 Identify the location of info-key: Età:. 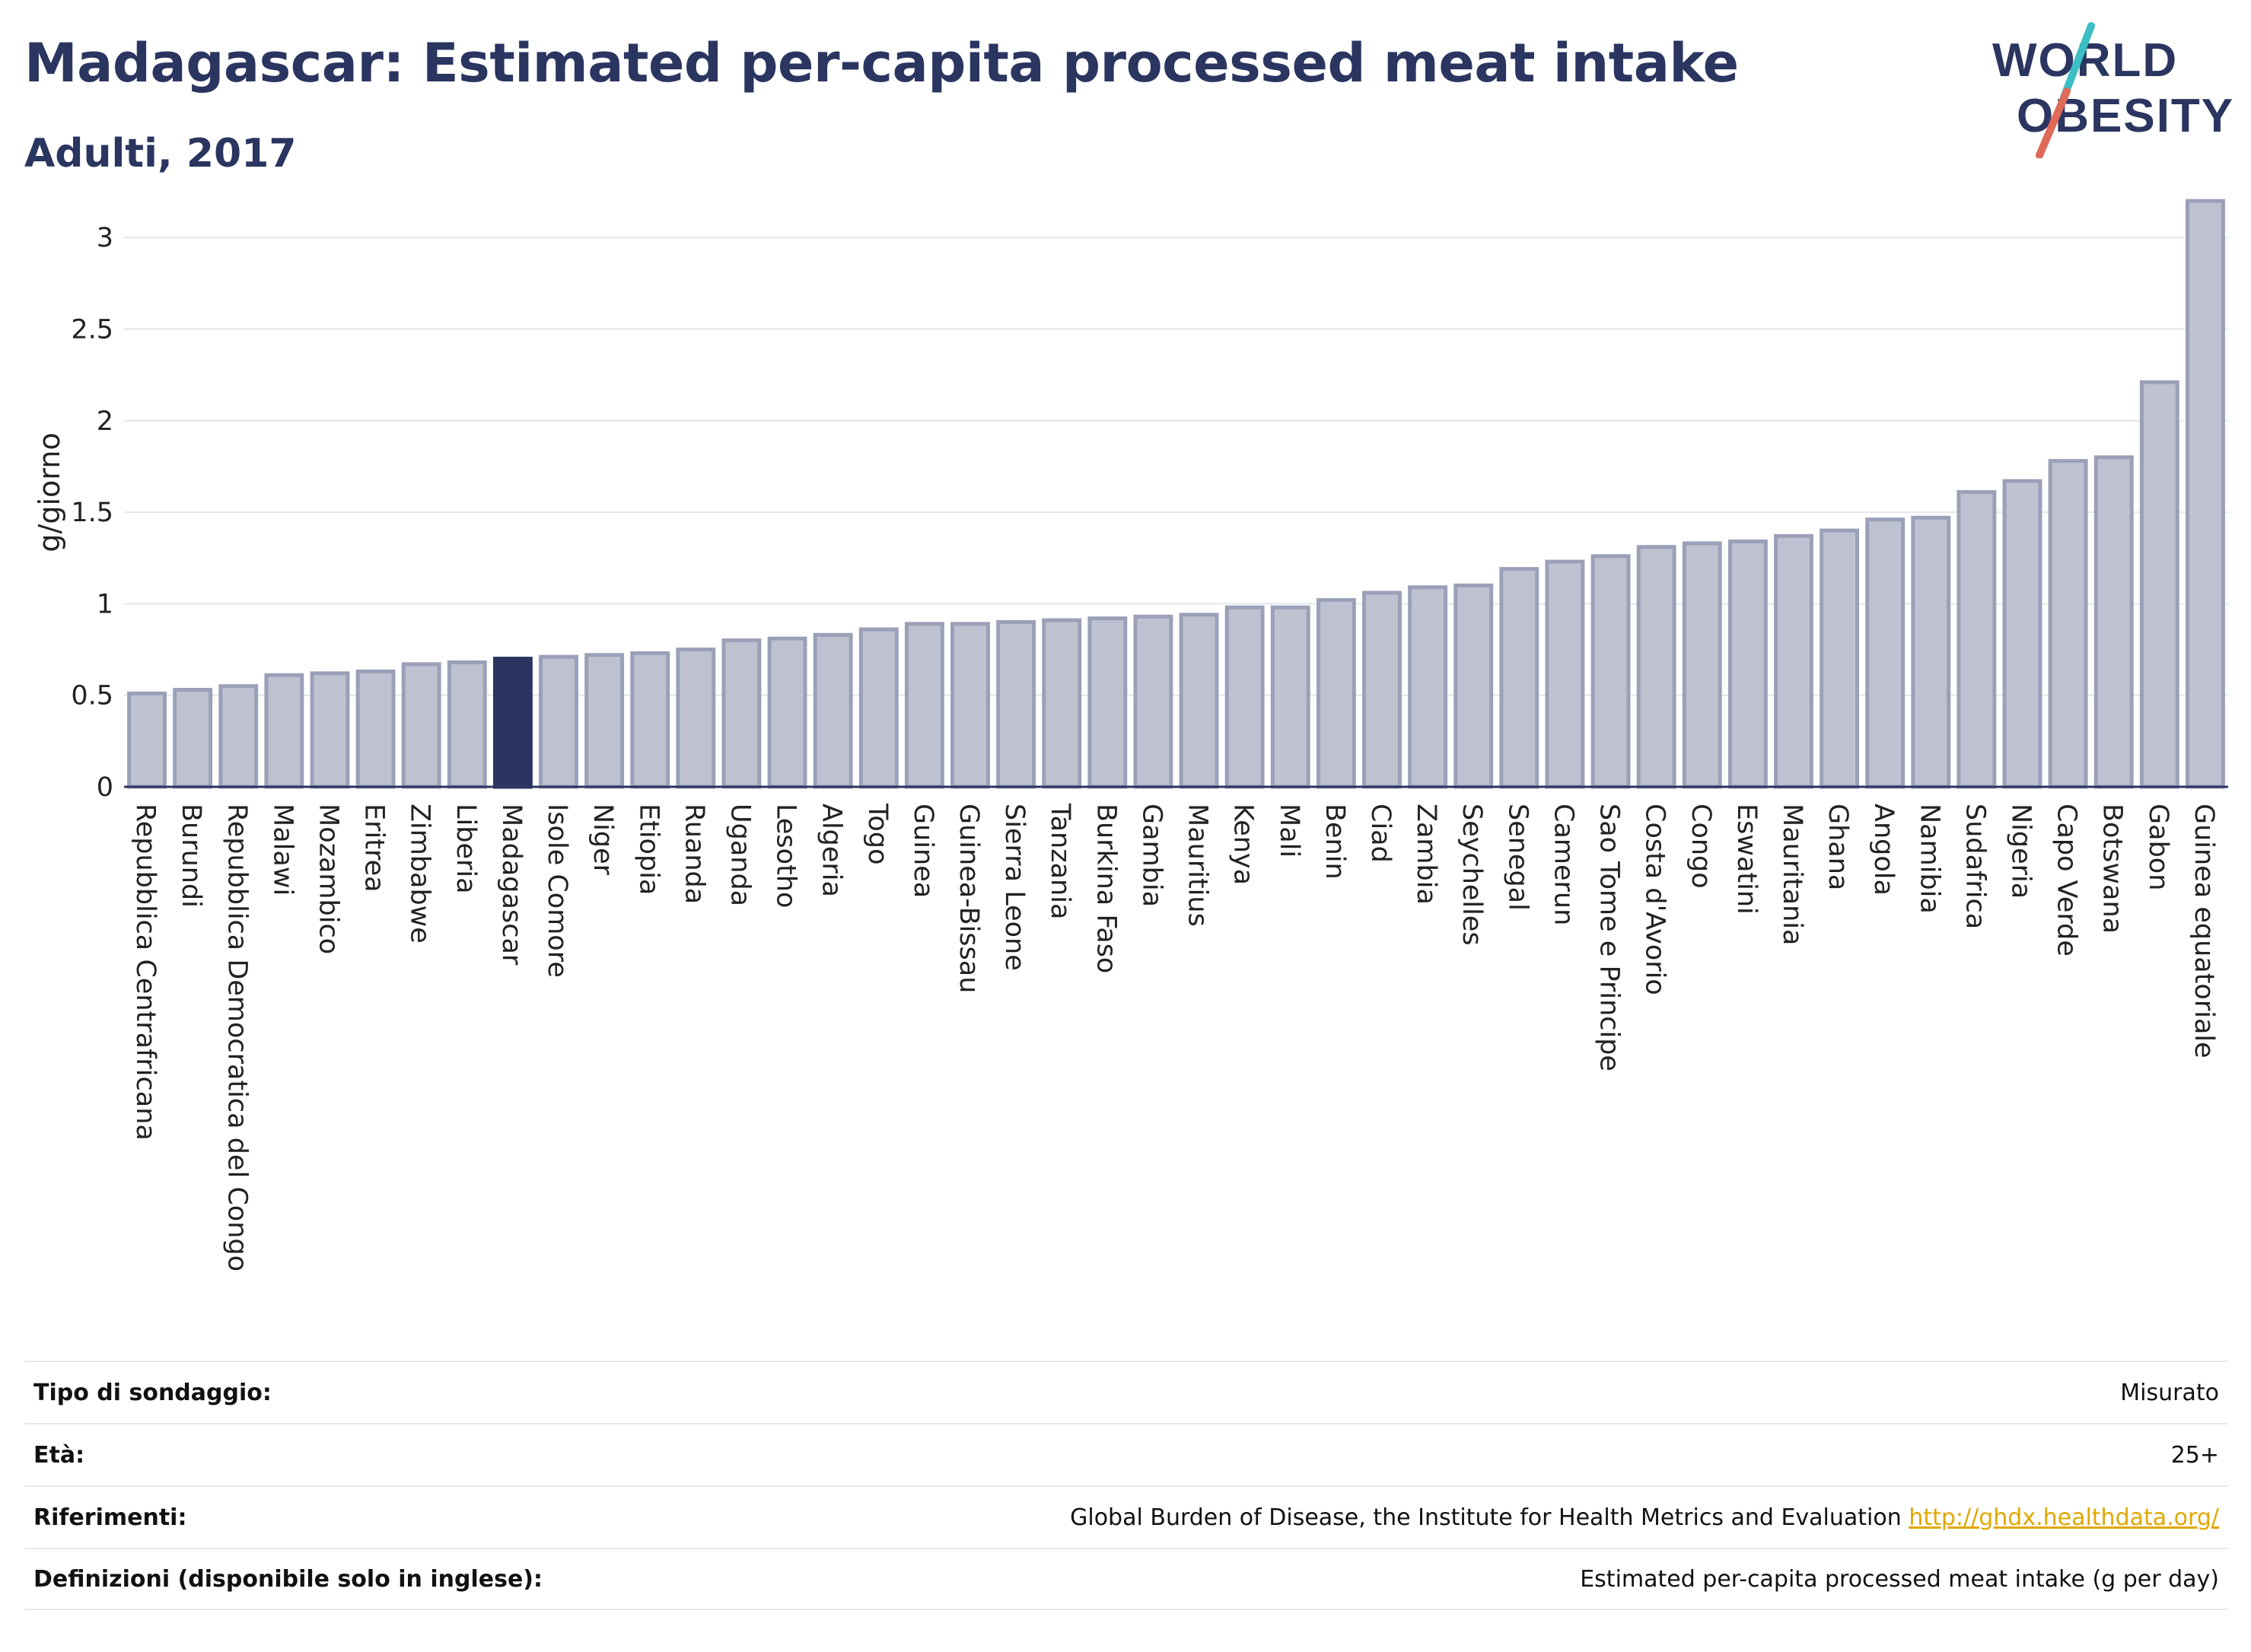
(59, 1455).